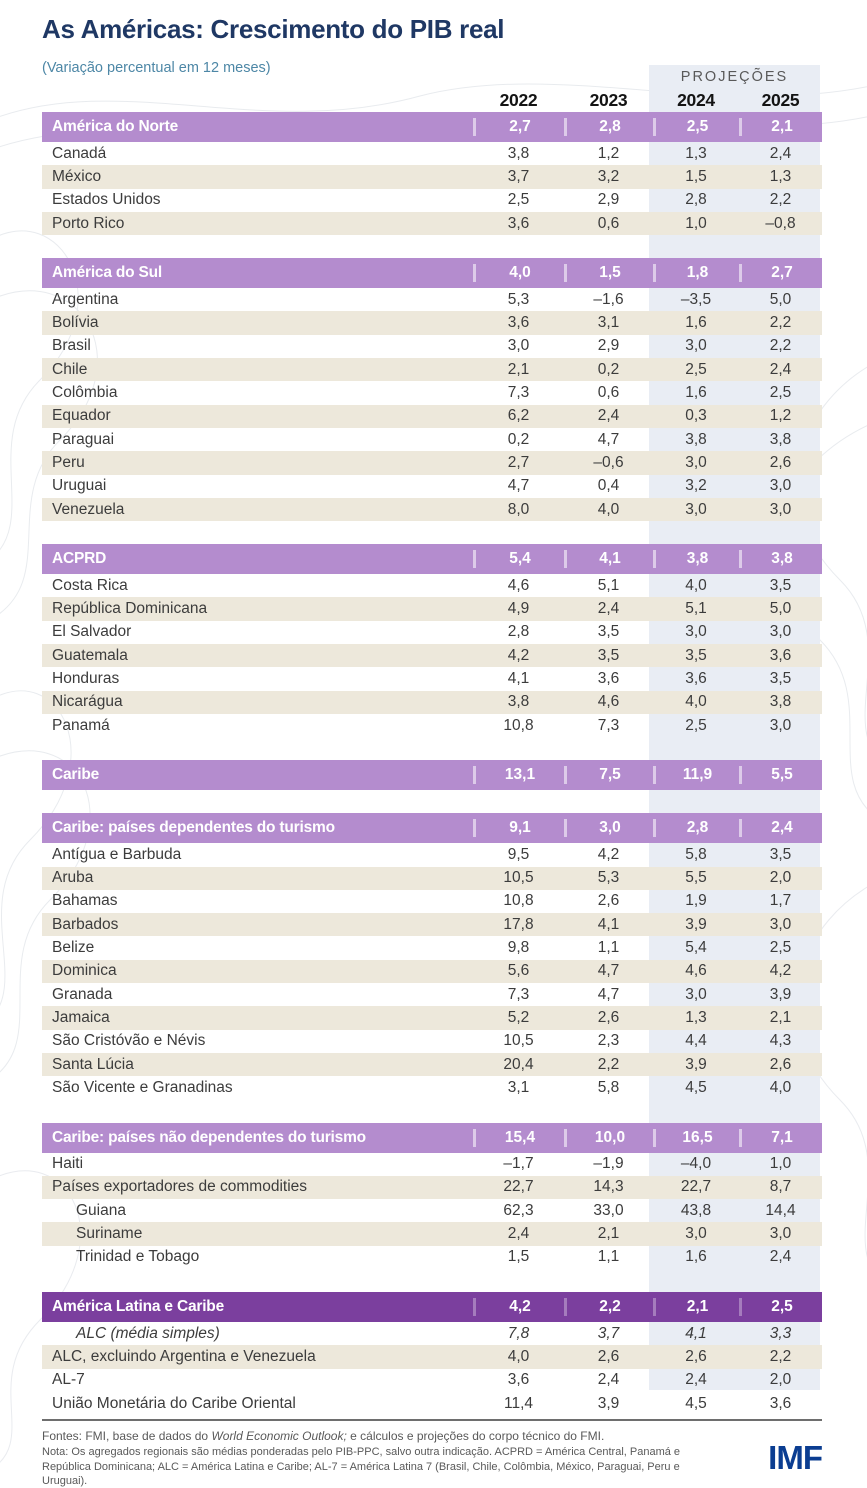  Describe the element at coordinates (73, 948) in the screenshot. I see `row-label: Belize` at that location.